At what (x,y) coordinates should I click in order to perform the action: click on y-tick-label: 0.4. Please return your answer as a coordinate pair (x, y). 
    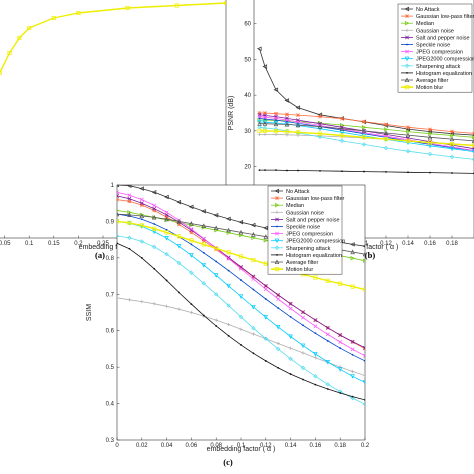
    Looking at the image, I should click on (110, 405).